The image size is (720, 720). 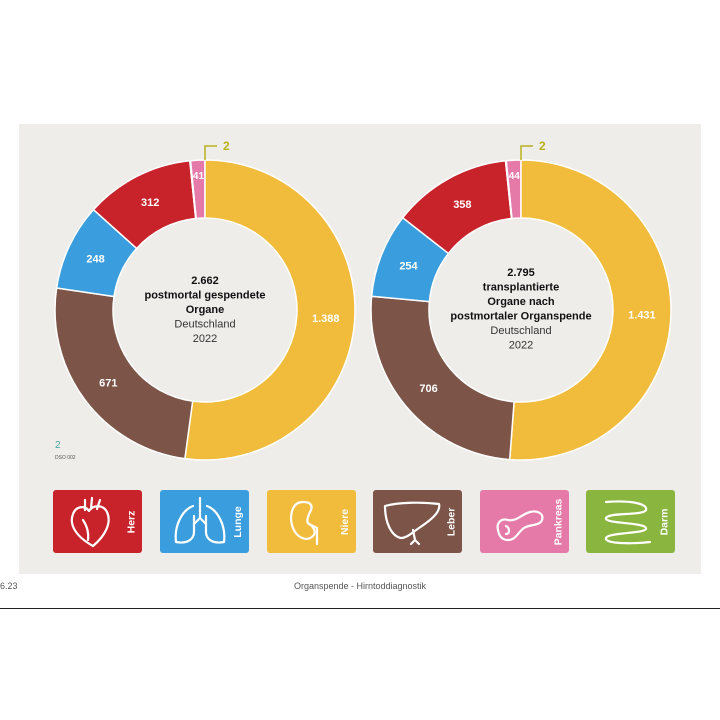 What do you see at coordinates (521, 346) in the screenshot?
I see `donut-2-center-year: 2022` at bounding box center [521, 346].